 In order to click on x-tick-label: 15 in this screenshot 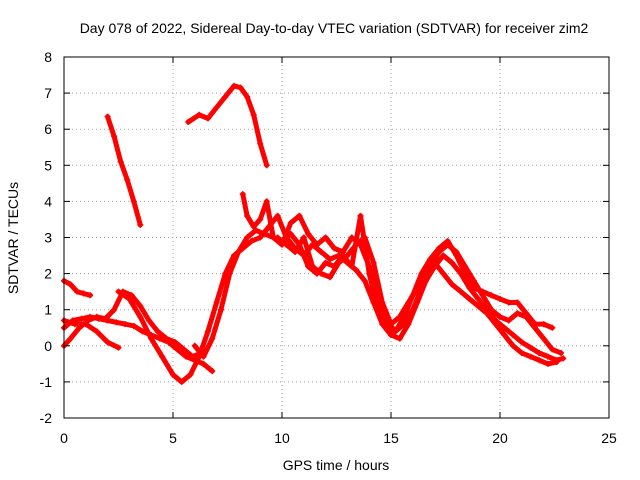, I will do `click(391, 438)`.